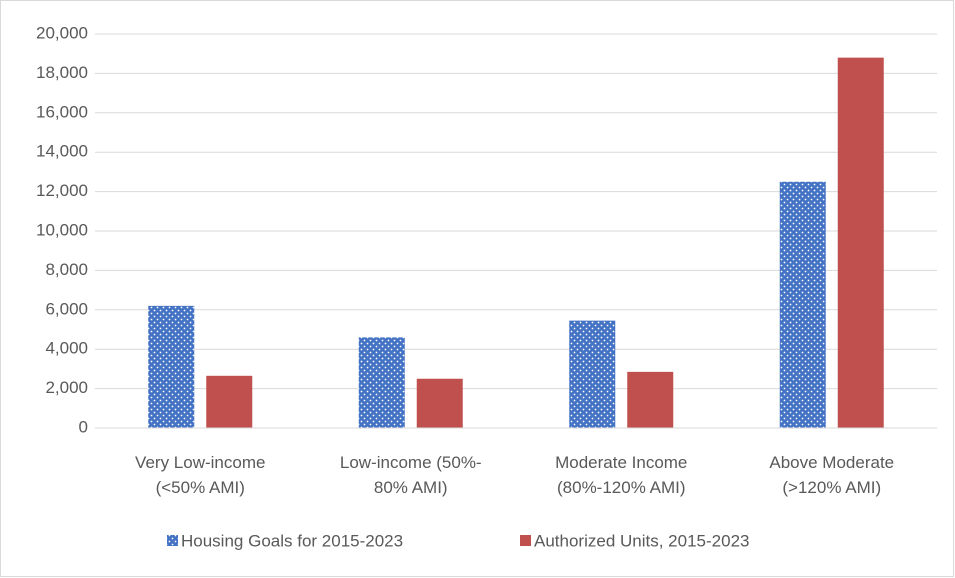 This screenshot has width=955, height=578. What do you see at coordinates (621, 475) in the screenshot?
I see `x-tick-label: Moderate Income (80%-120% AMI)` at bounding box center [621, 475].